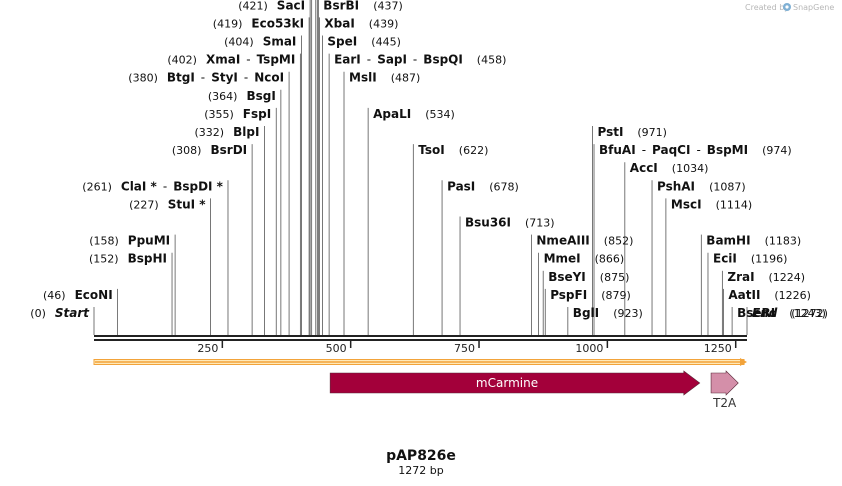 The image size is (842, 486). What do you see at coordinates (783, 241) in the screenshot?
I see `cut-position: (1183)` at bounding box center [783, 241].